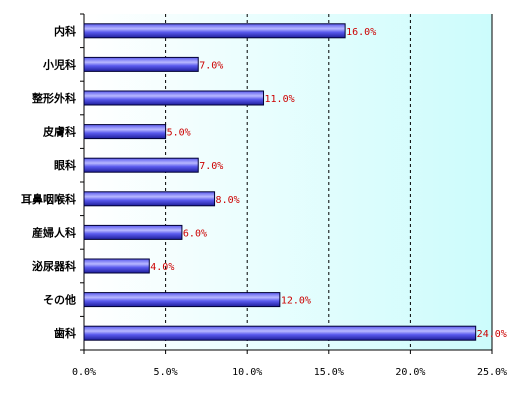 The image size is (527, 402). Describe the element at coordinates (280, 99) in the screenshot. I see `data-label: 11.0%` at that location.